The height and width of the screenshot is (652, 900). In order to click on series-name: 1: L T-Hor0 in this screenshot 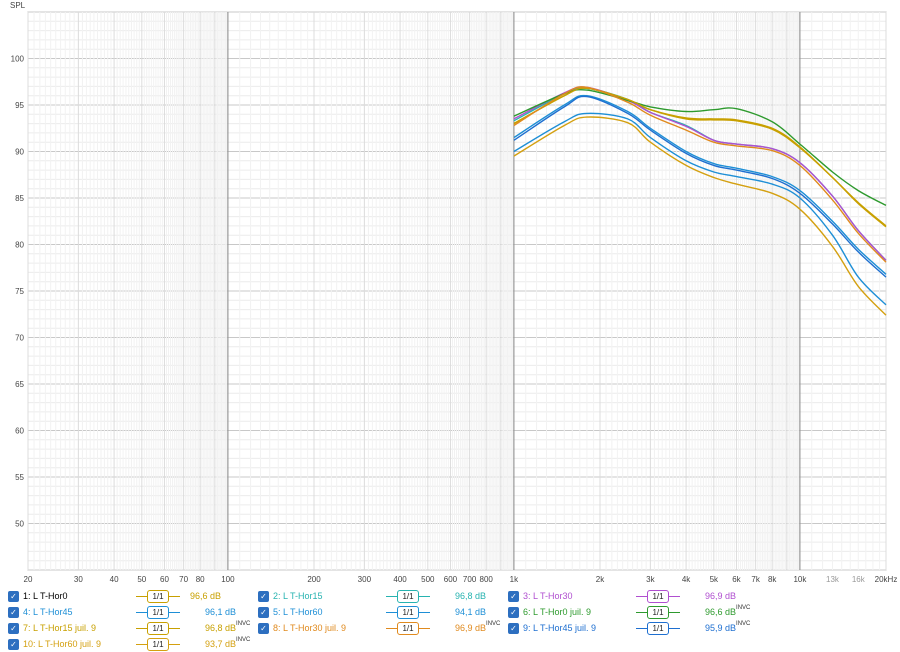, I will do `click(45, 596)`.